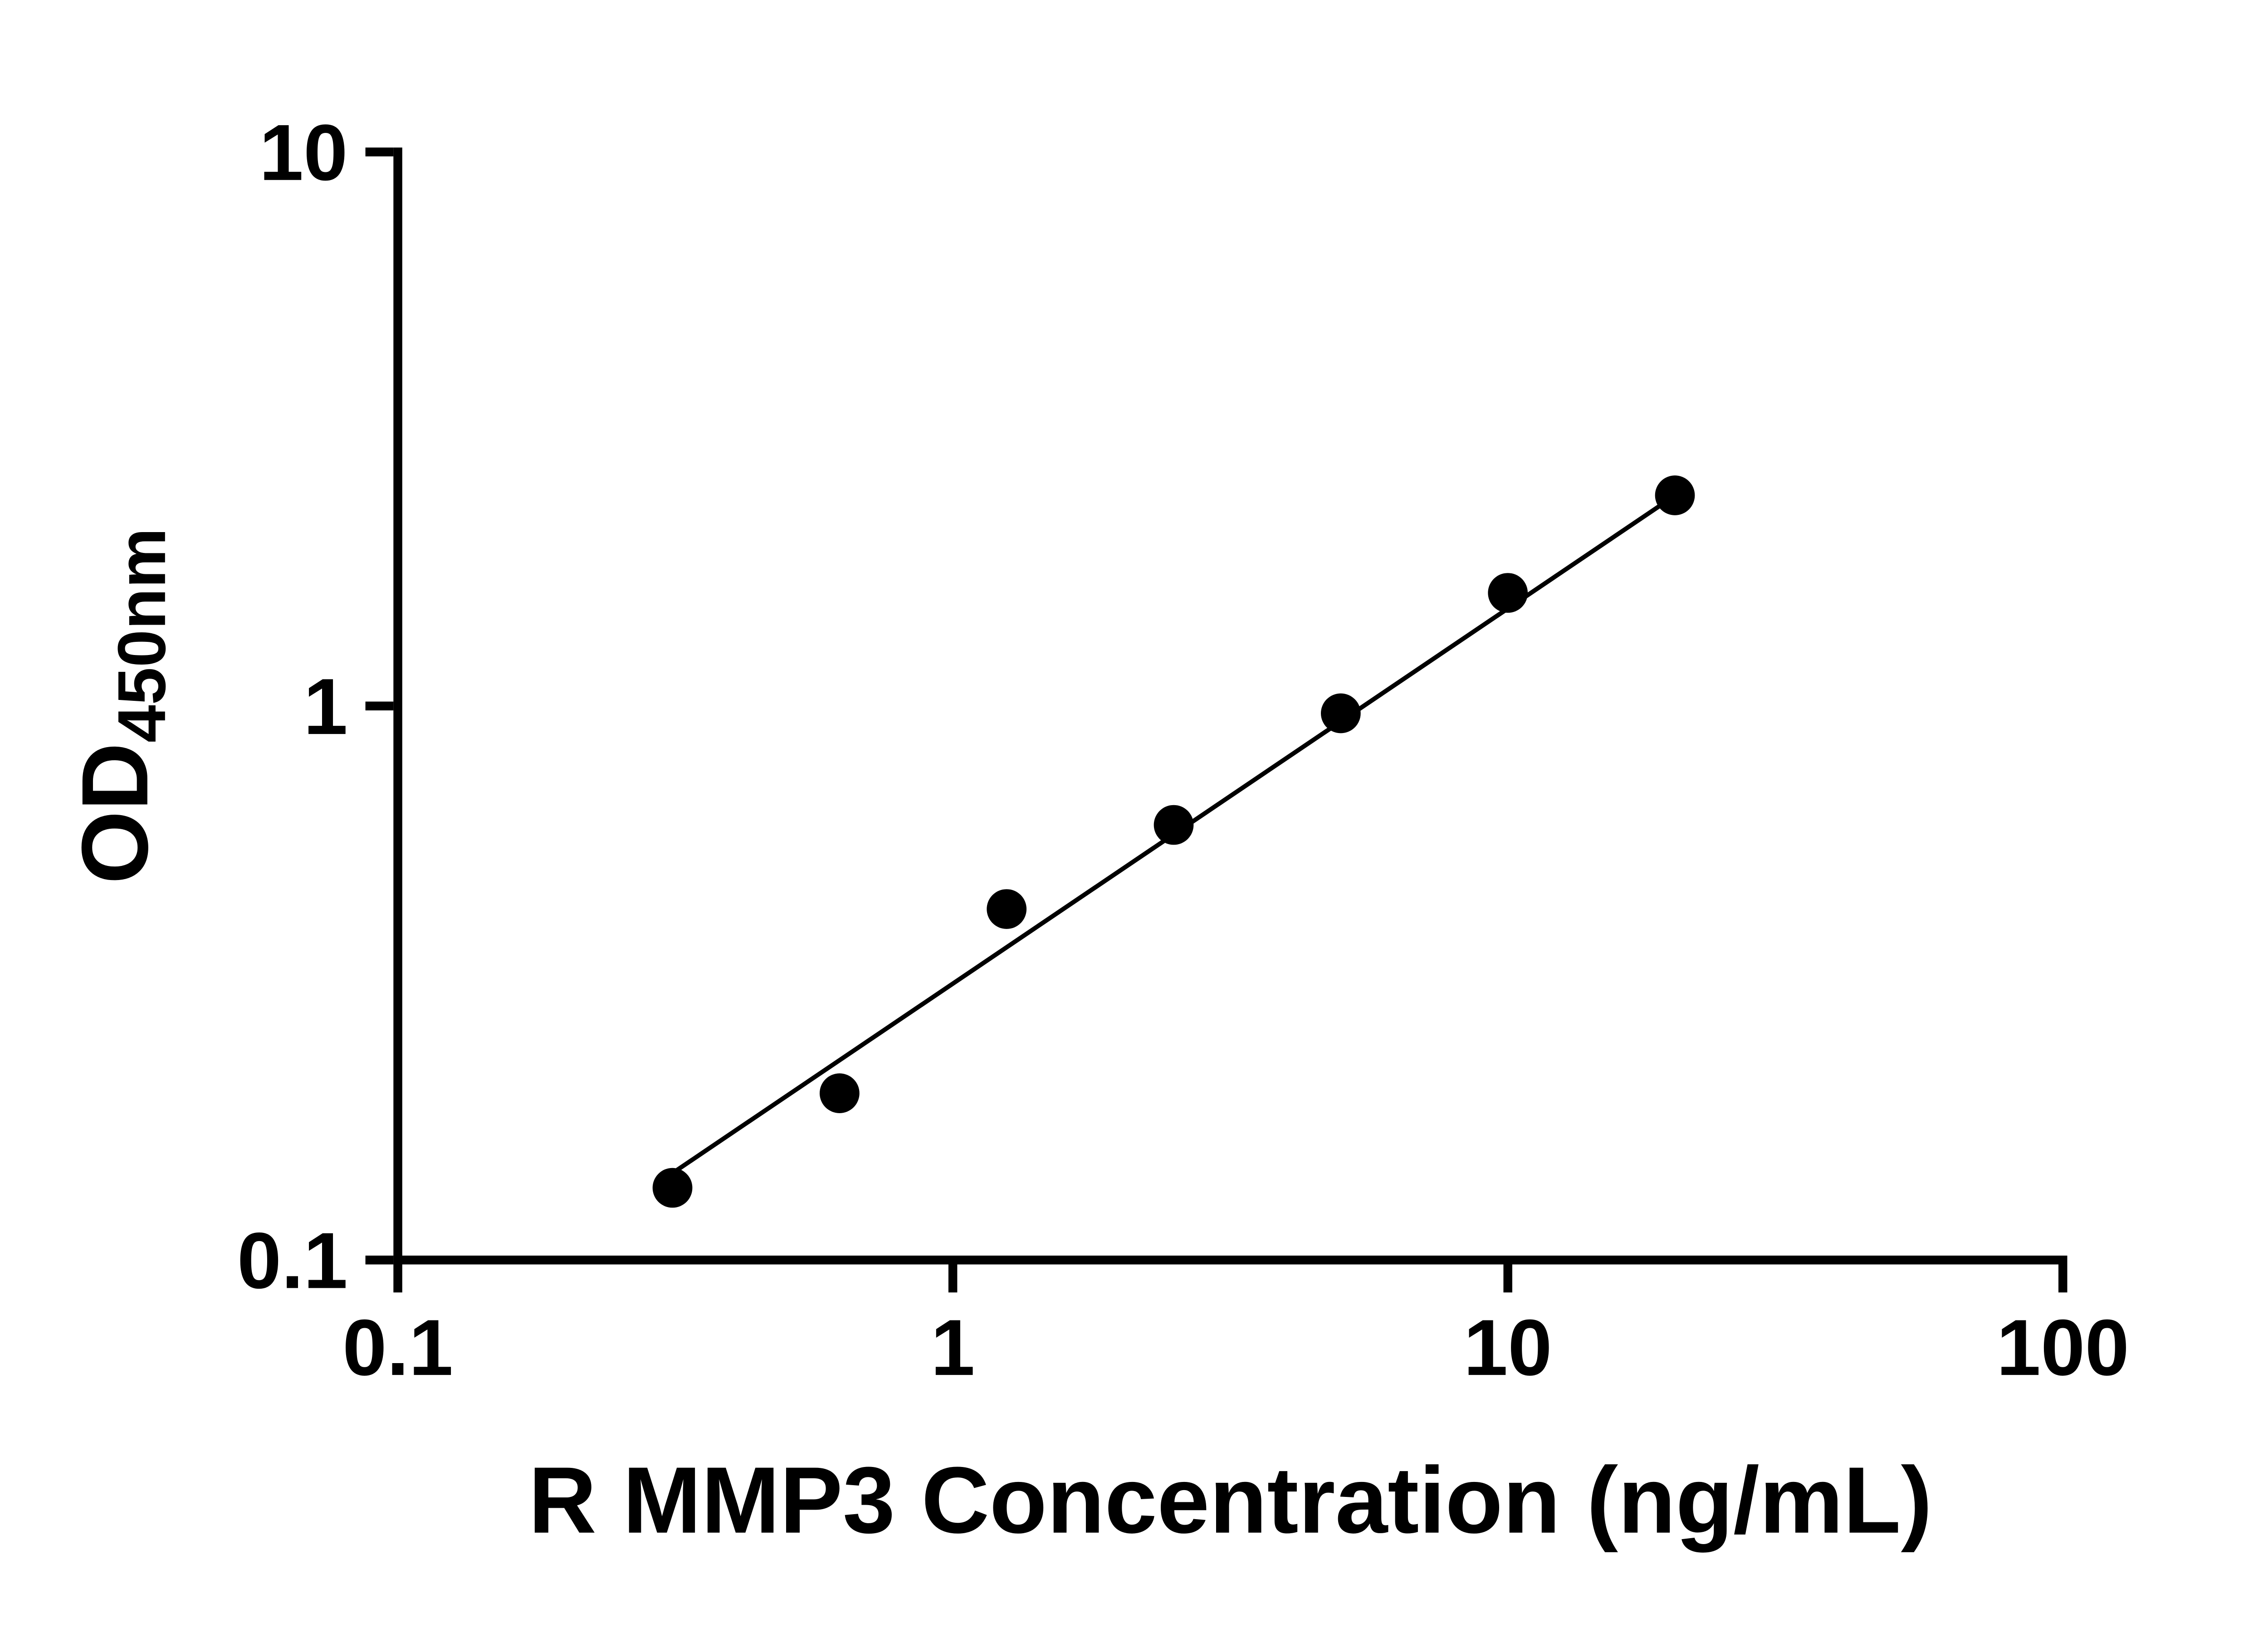 The image size is (2268, 1633). I want to click on y-tick-label: 10, so click(304, 152).